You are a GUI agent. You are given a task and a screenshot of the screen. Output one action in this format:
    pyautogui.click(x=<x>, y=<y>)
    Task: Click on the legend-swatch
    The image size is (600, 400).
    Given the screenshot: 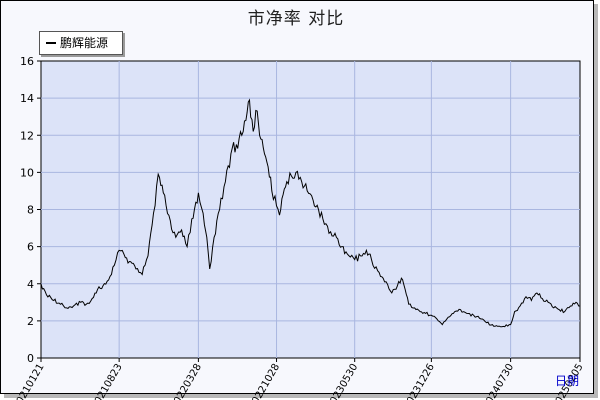 What is the action you would take?
    pyautogui.click(x=51, y=43)
    